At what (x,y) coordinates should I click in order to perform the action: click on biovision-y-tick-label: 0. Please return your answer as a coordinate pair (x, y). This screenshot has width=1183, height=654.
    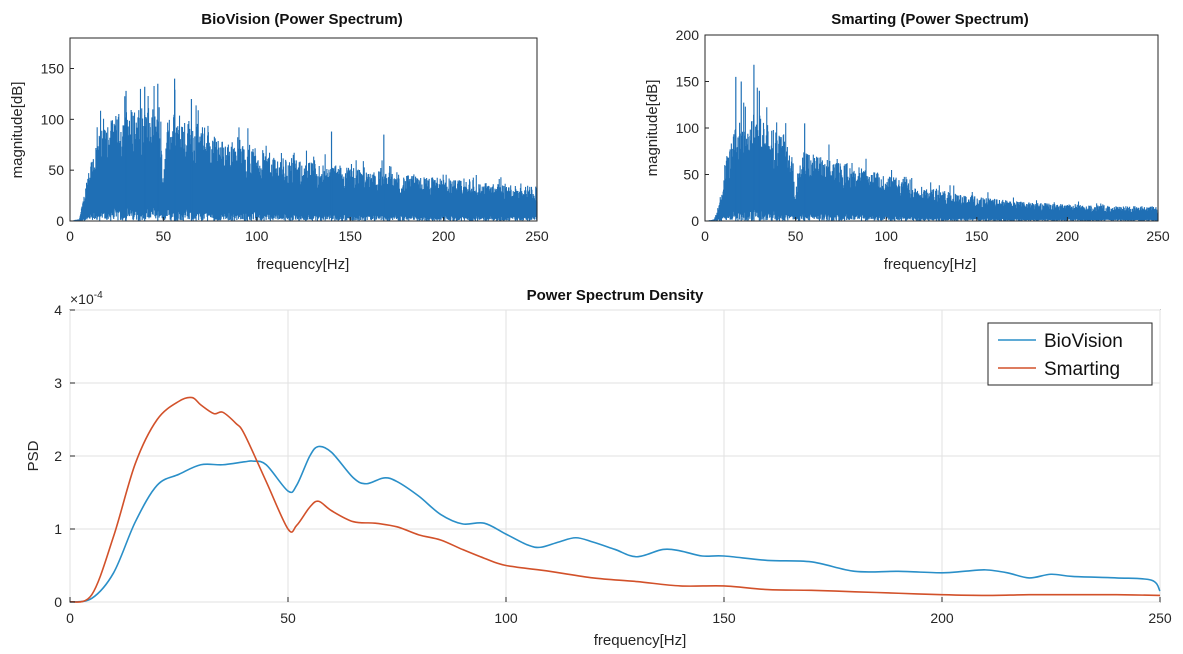
    Looking at the image, I should click on (60, 221).